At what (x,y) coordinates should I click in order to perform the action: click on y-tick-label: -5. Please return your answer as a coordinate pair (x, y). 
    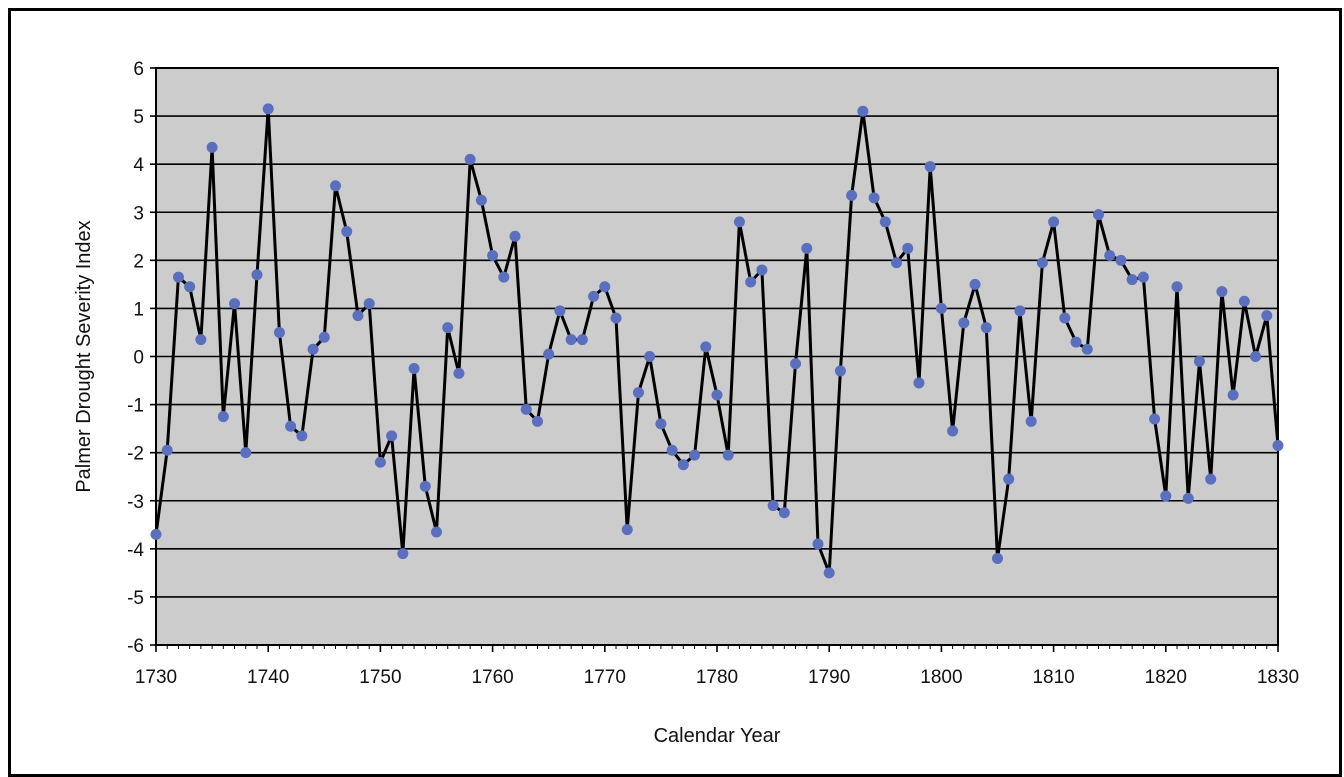
    Looking at the image, I should click on (135, 598).